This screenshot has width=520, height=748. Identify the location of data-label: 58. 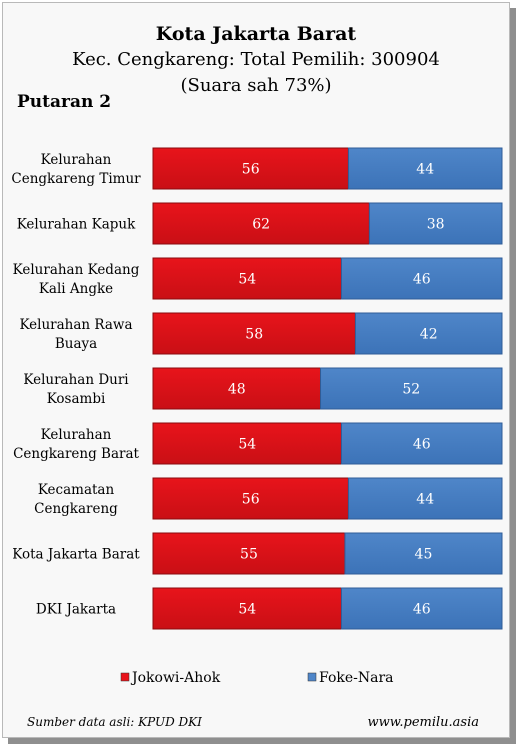
(254, 335).